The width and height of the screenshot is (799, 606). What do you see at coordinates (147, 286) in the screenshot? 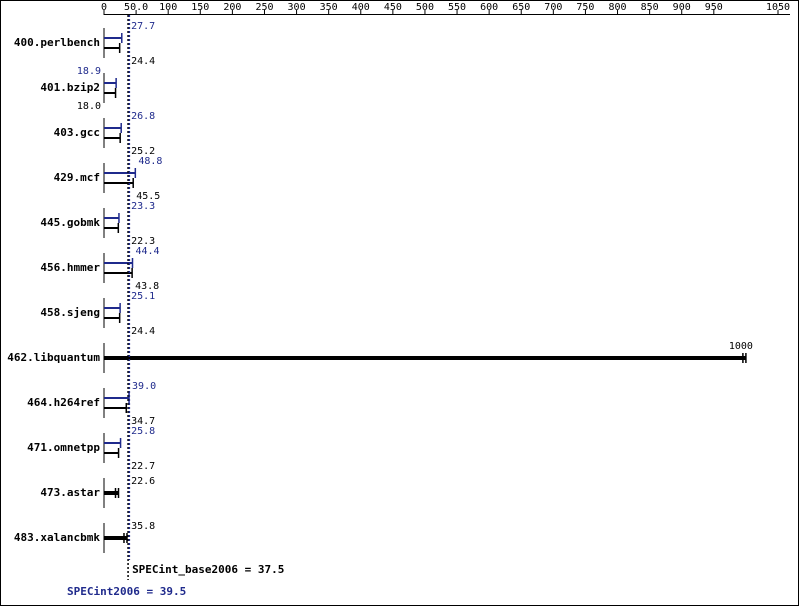
I see `value-label: 43.8` at bounding box center [147, 286].